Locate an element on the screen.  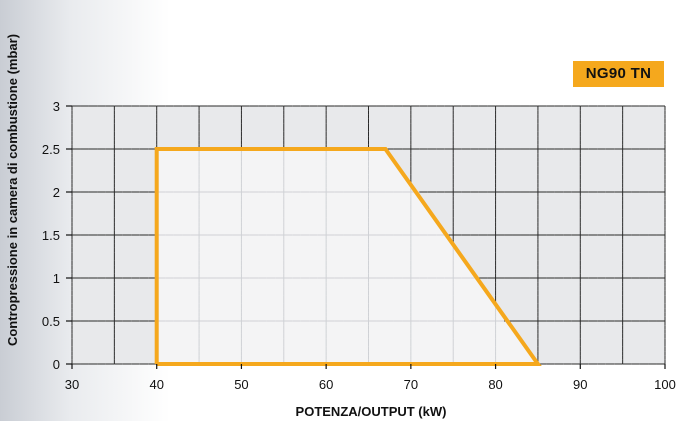
y-tick-label: 2.5 is located at coordinates (51, 149).